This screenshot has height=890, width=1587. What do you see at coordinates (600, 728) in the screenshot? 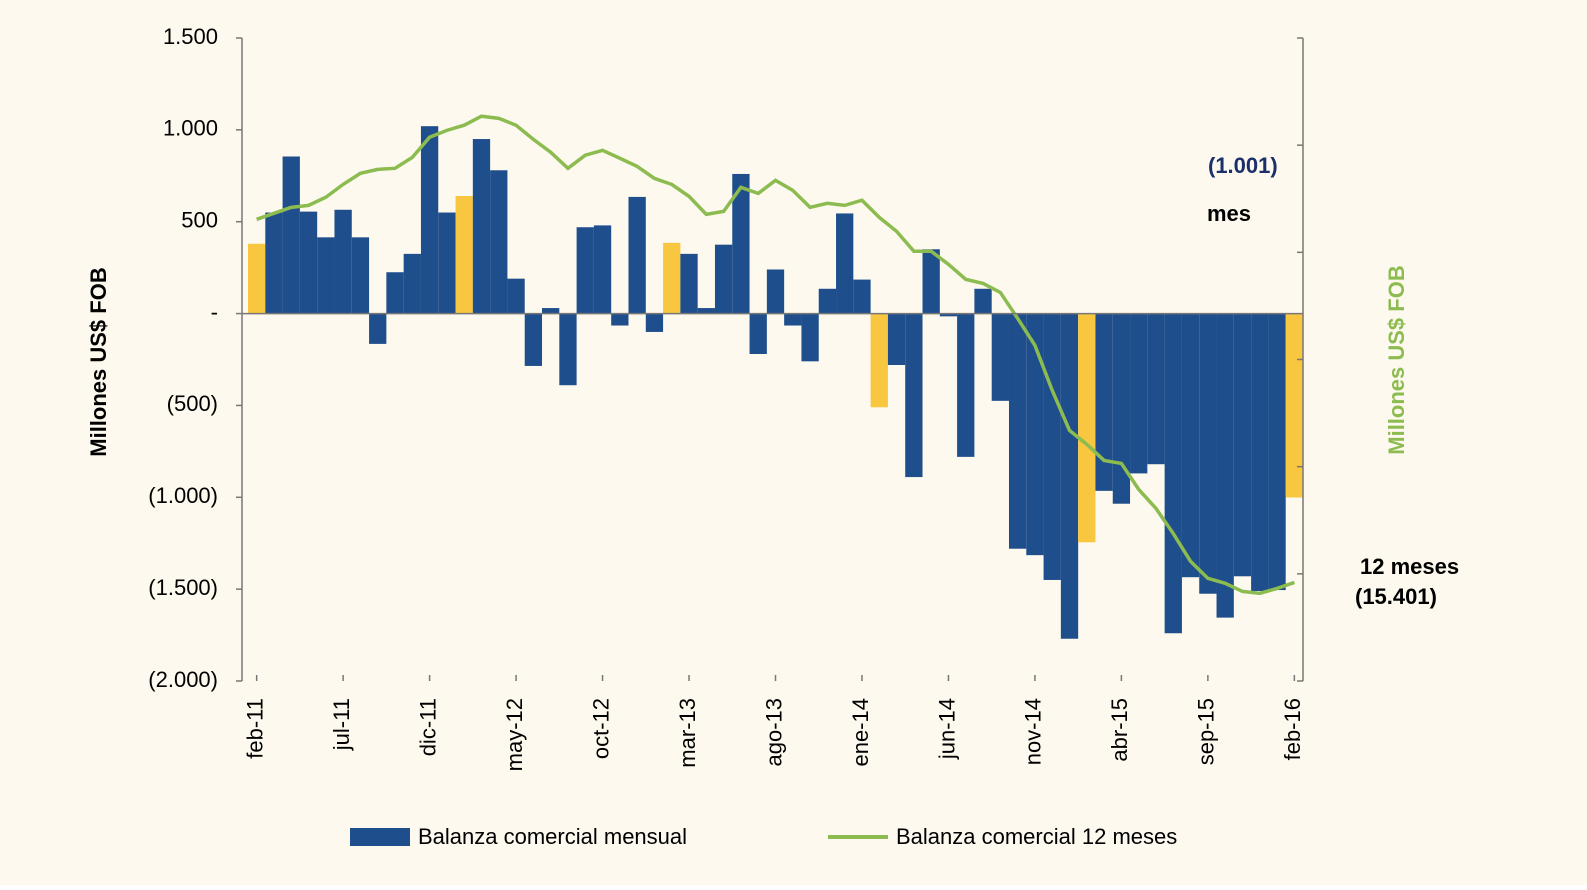
I see `x-tick-label: oct-12` at bounding box center [600, 728].